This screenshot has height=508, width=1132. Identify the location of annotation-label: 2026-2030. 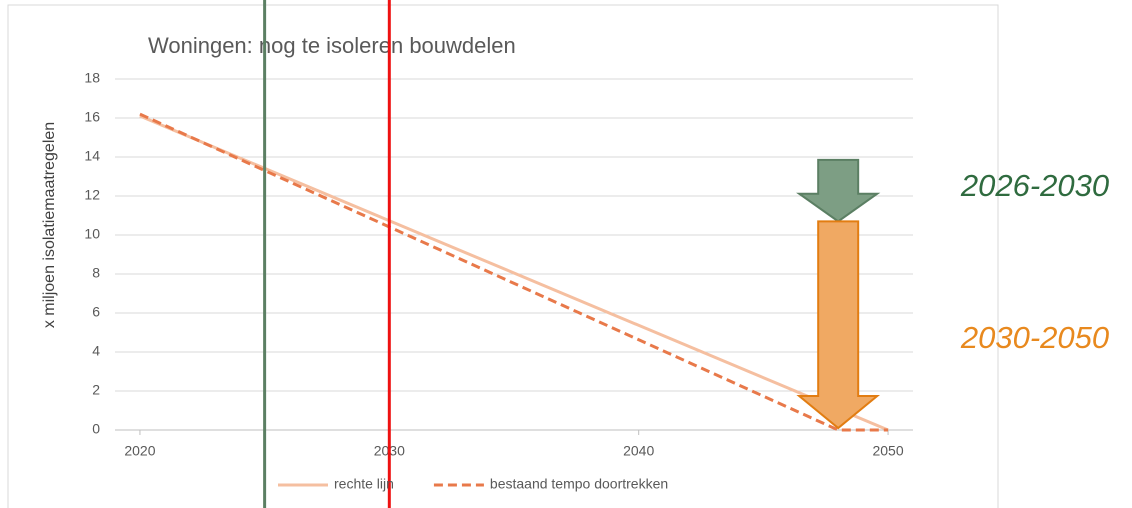
(1034, 185).